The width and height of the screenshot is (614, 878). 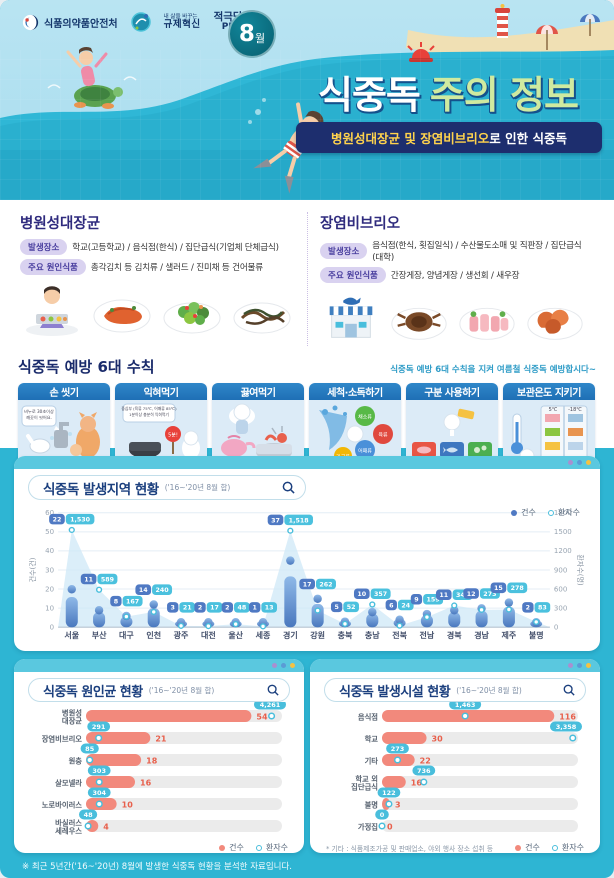 I want to click on svg-text: 기타, so click(x=372, y=761).